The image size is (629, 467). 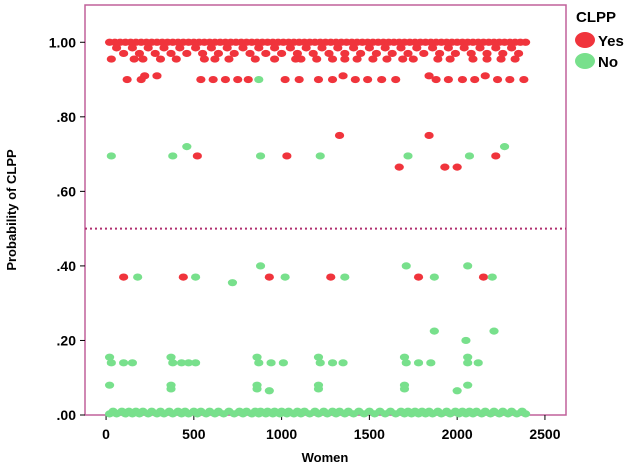 I want to click on y-tick-label: .20, so click(x=67, y=340).